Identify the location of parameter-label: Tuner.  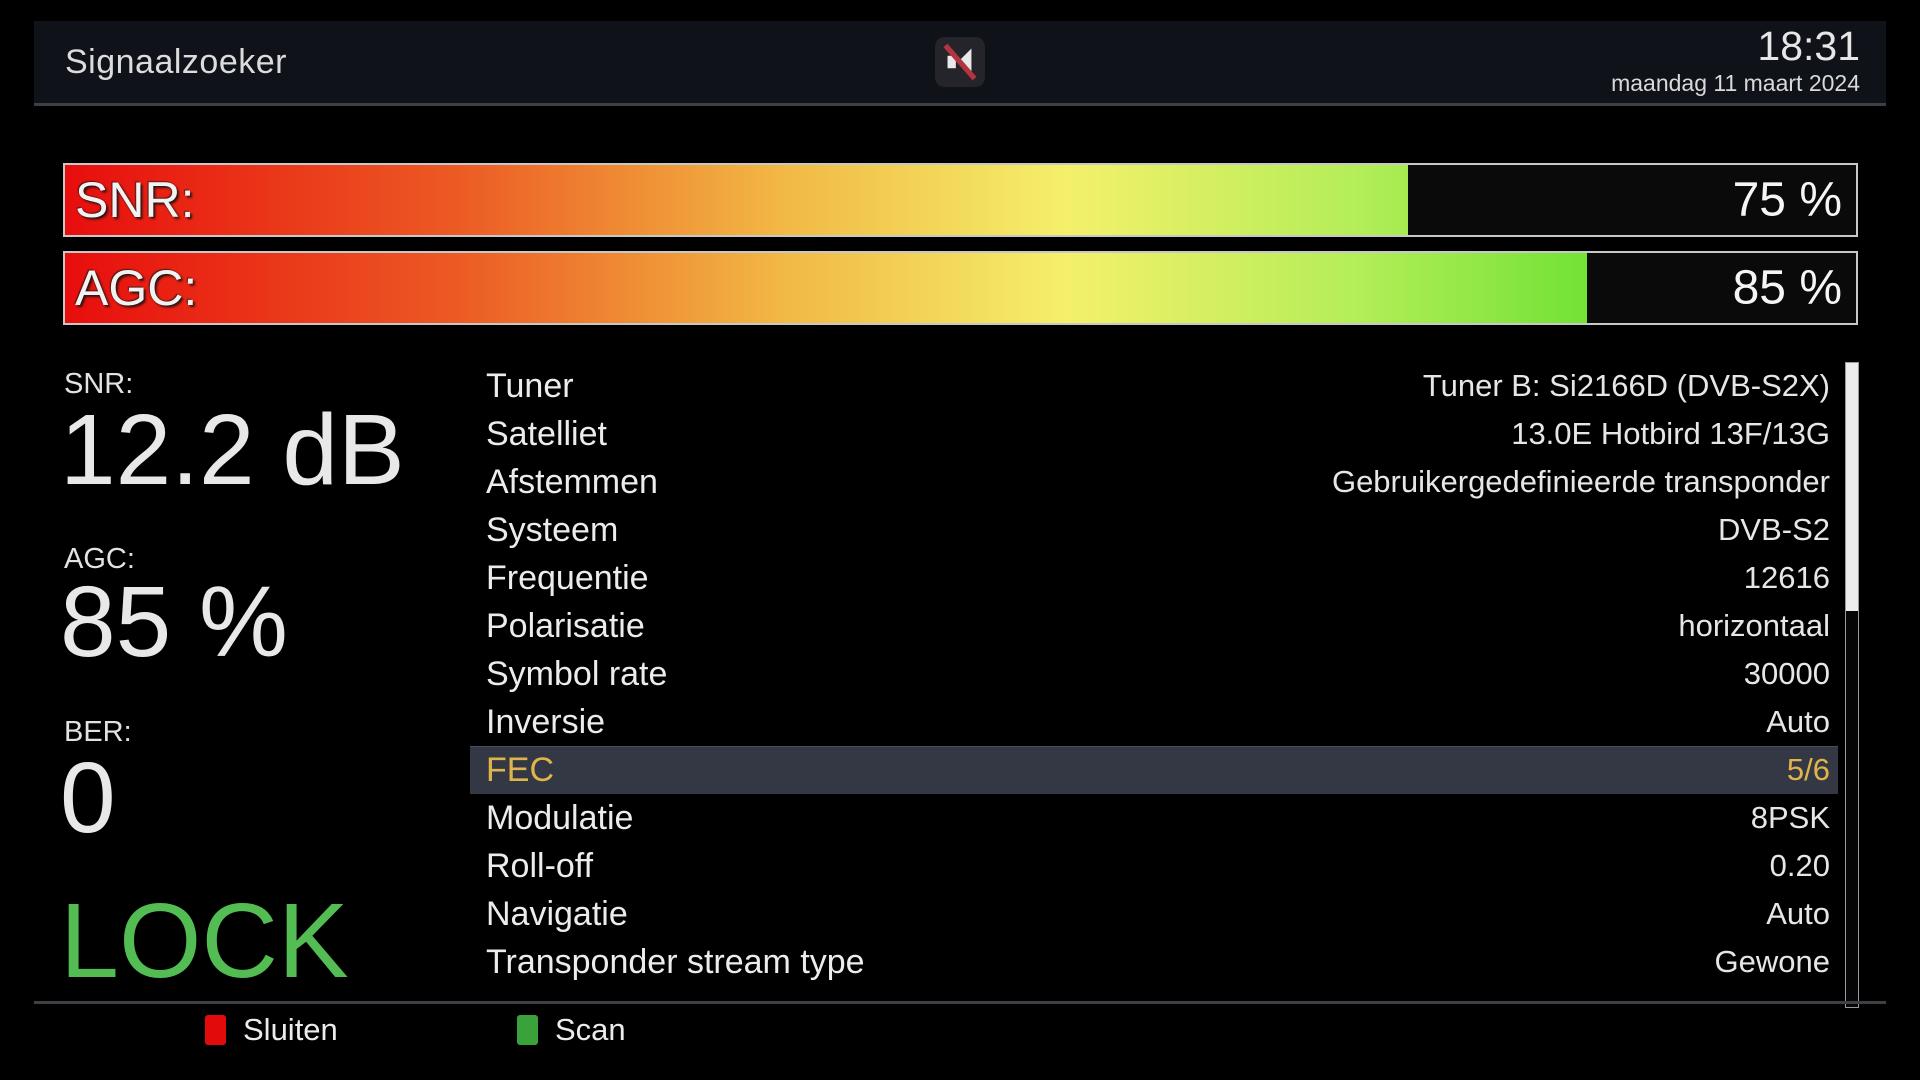
(530, 385).